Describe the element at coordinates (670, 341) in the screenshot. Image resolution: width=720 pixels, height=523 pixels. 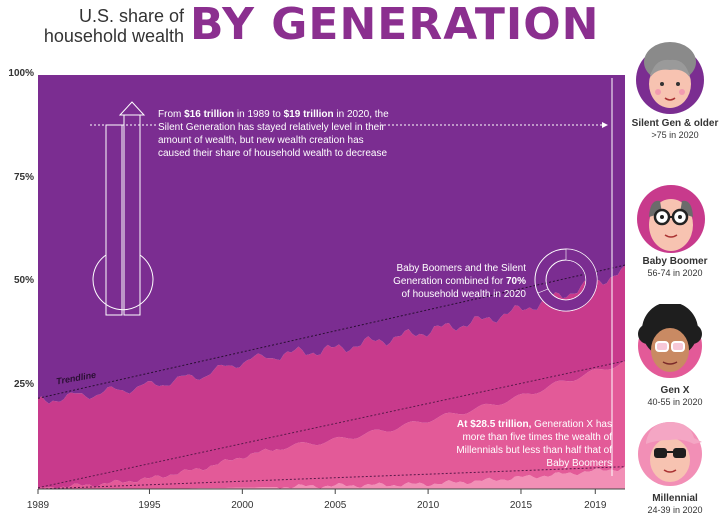
I see `gen-x-avatar-icon` at that location.